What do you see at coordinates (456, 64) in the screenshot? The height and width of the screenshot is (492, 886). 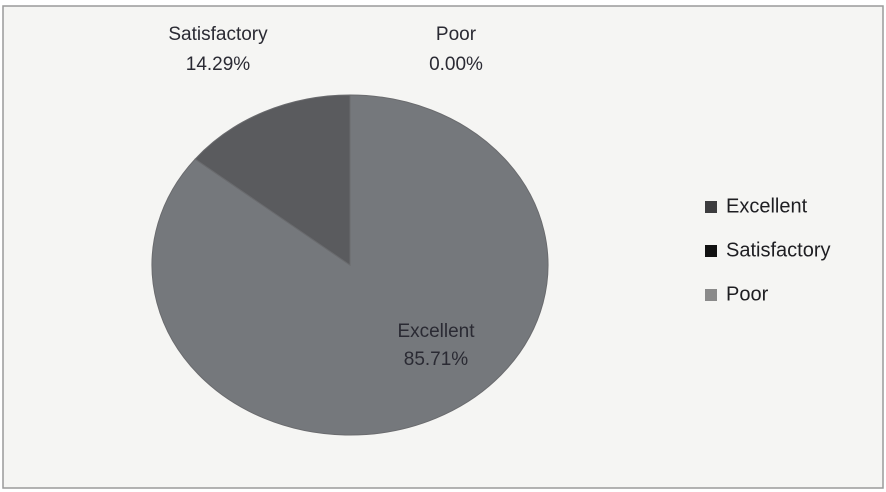 I see `slice-value-label: 0.00%` at bounding box center [456, 64].